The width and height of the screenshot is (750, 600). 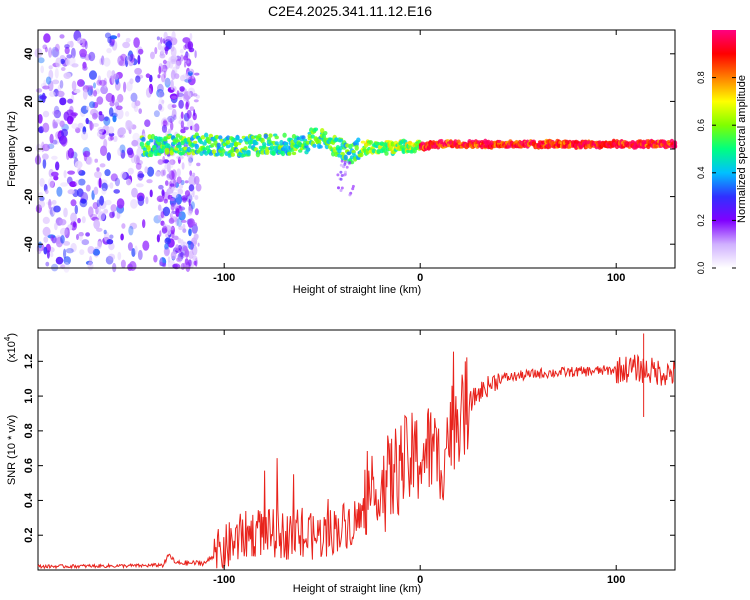 I want to click on svg-text: (x104), so click(x=10, y=348).